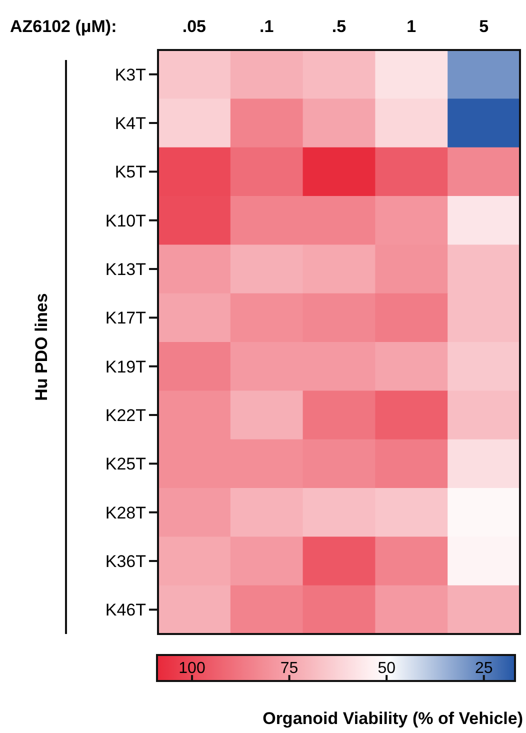  Describe the element at coordinates (125, 366) in the screenshot. I see `y-tick-label: K19T` at that location.